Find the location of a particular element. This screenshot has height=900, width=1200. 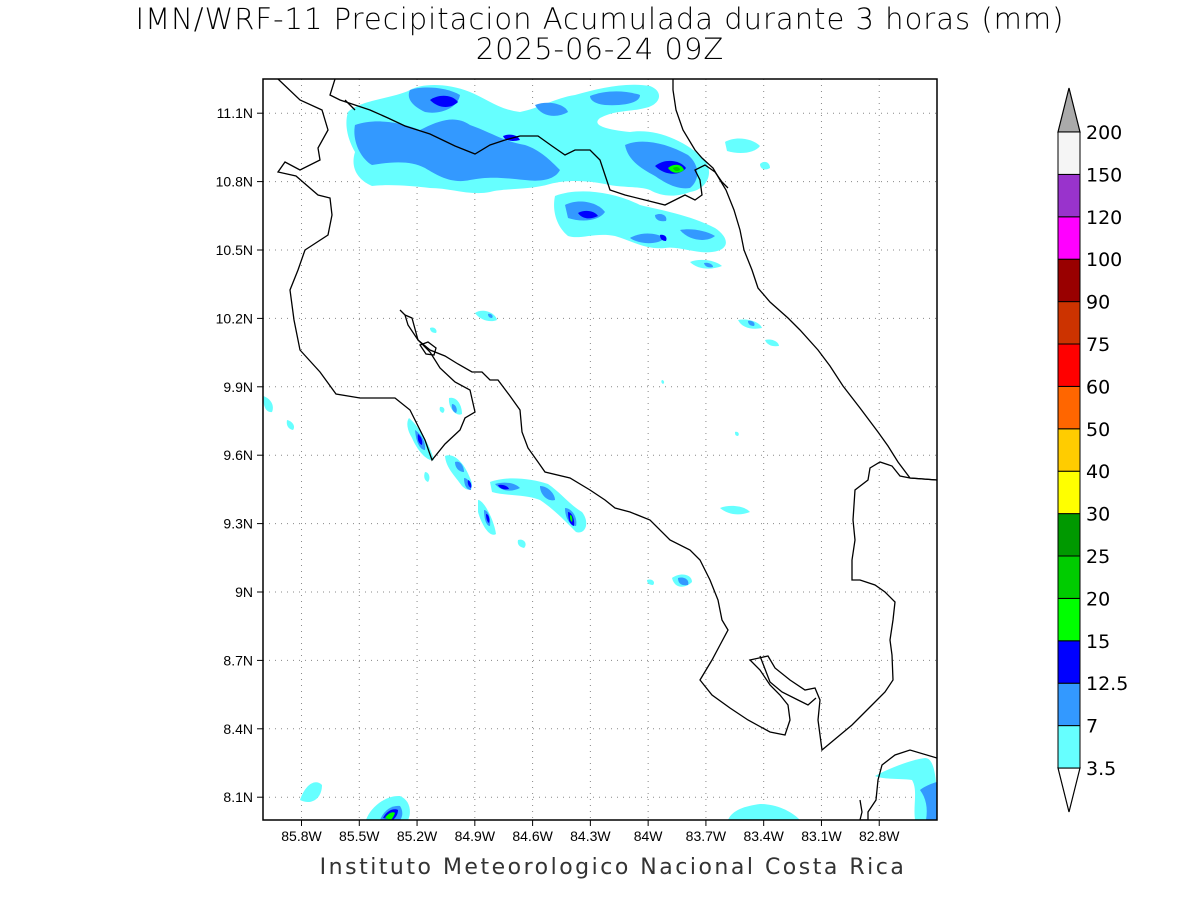

colorbar-level-label: 60 is located at coordinates (1098, 387).